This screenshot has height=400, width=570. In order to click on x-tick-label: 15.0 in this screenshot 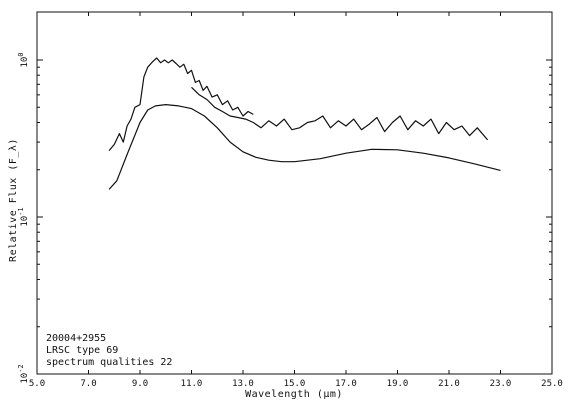, I will do `click(295, 384)`.